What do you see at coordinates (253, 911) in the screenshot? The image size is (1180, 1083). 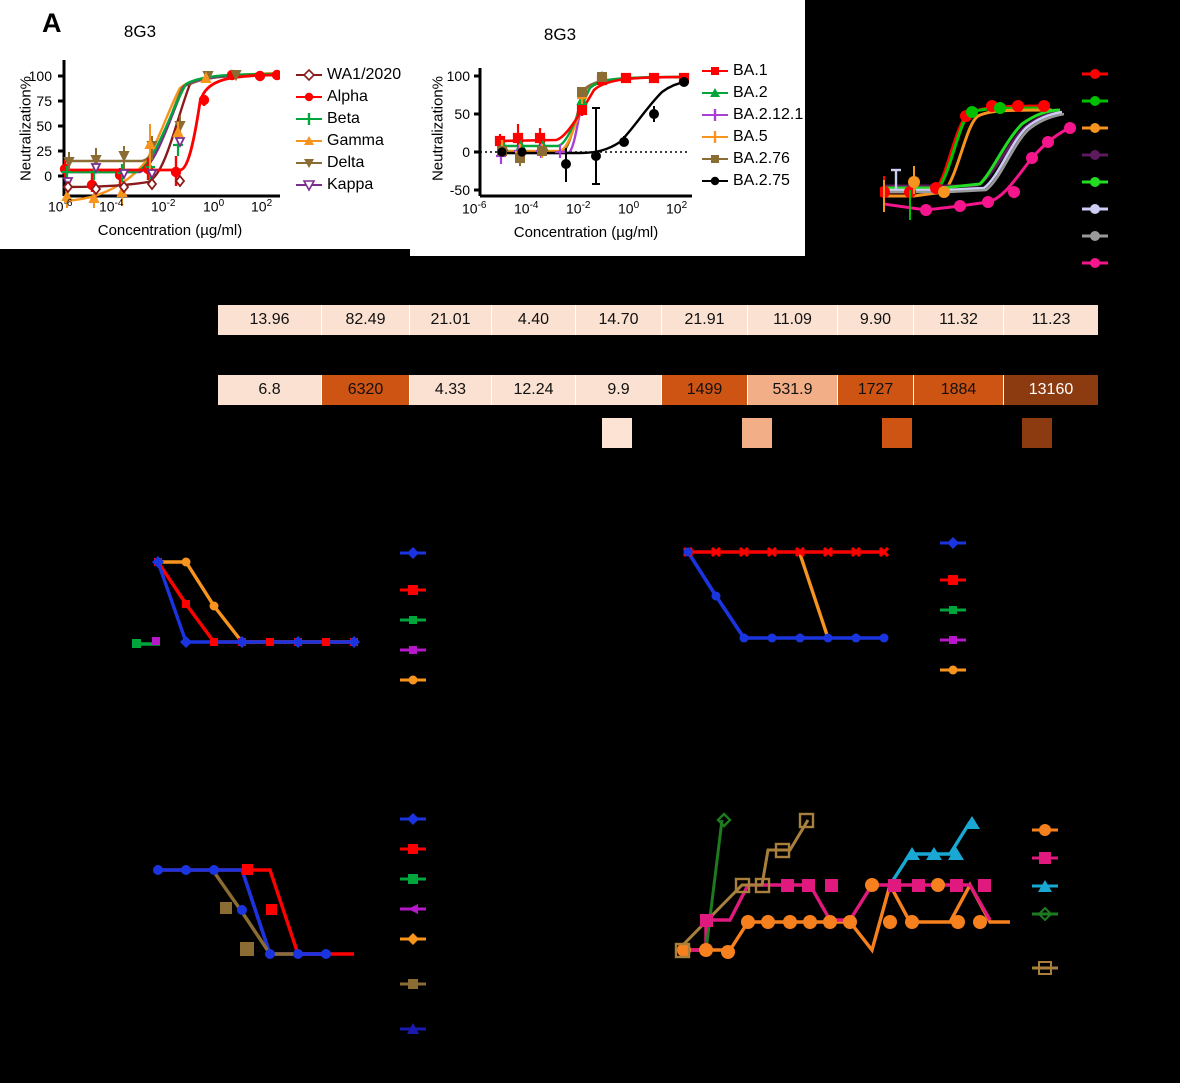 I see `panel6-plot` at bounding box center [253, 911].